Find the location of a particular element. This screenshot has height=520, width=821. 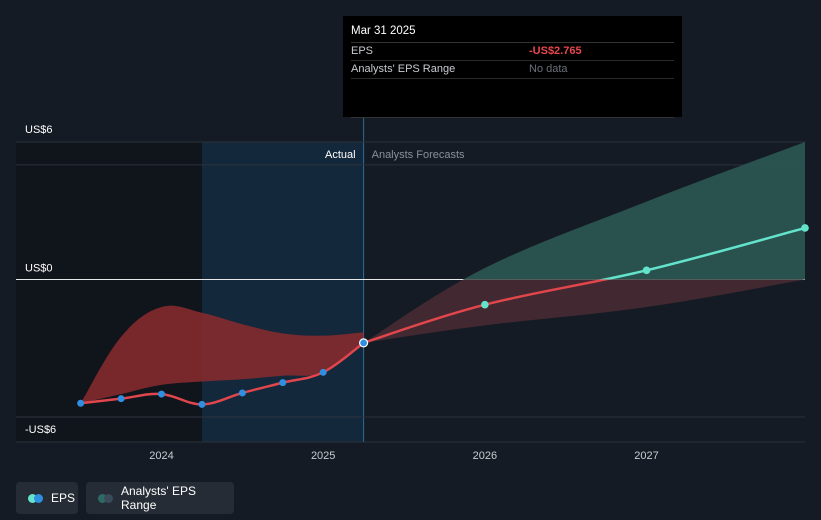

tooltip-range-value: No data is located at coordinates (548, 69).